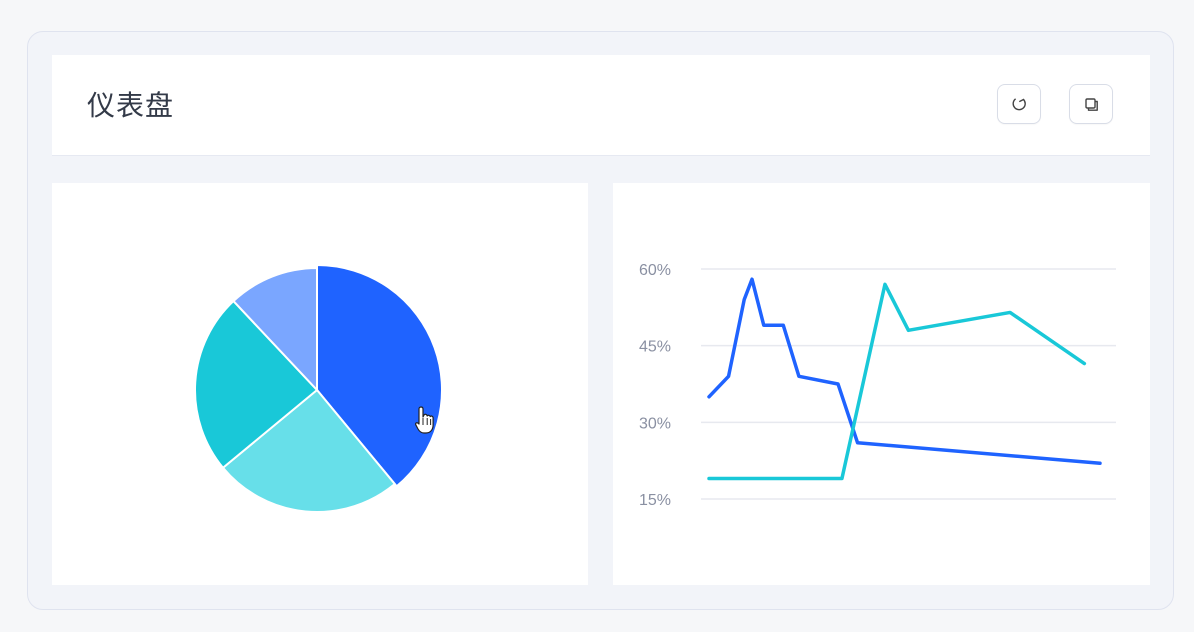 The width and height of the screenshot is (1194, 632). What do you see at coordinates (655, 423) in the screenshot?
I see `y-tick-label: 30%` at bounding box center [655, 423].